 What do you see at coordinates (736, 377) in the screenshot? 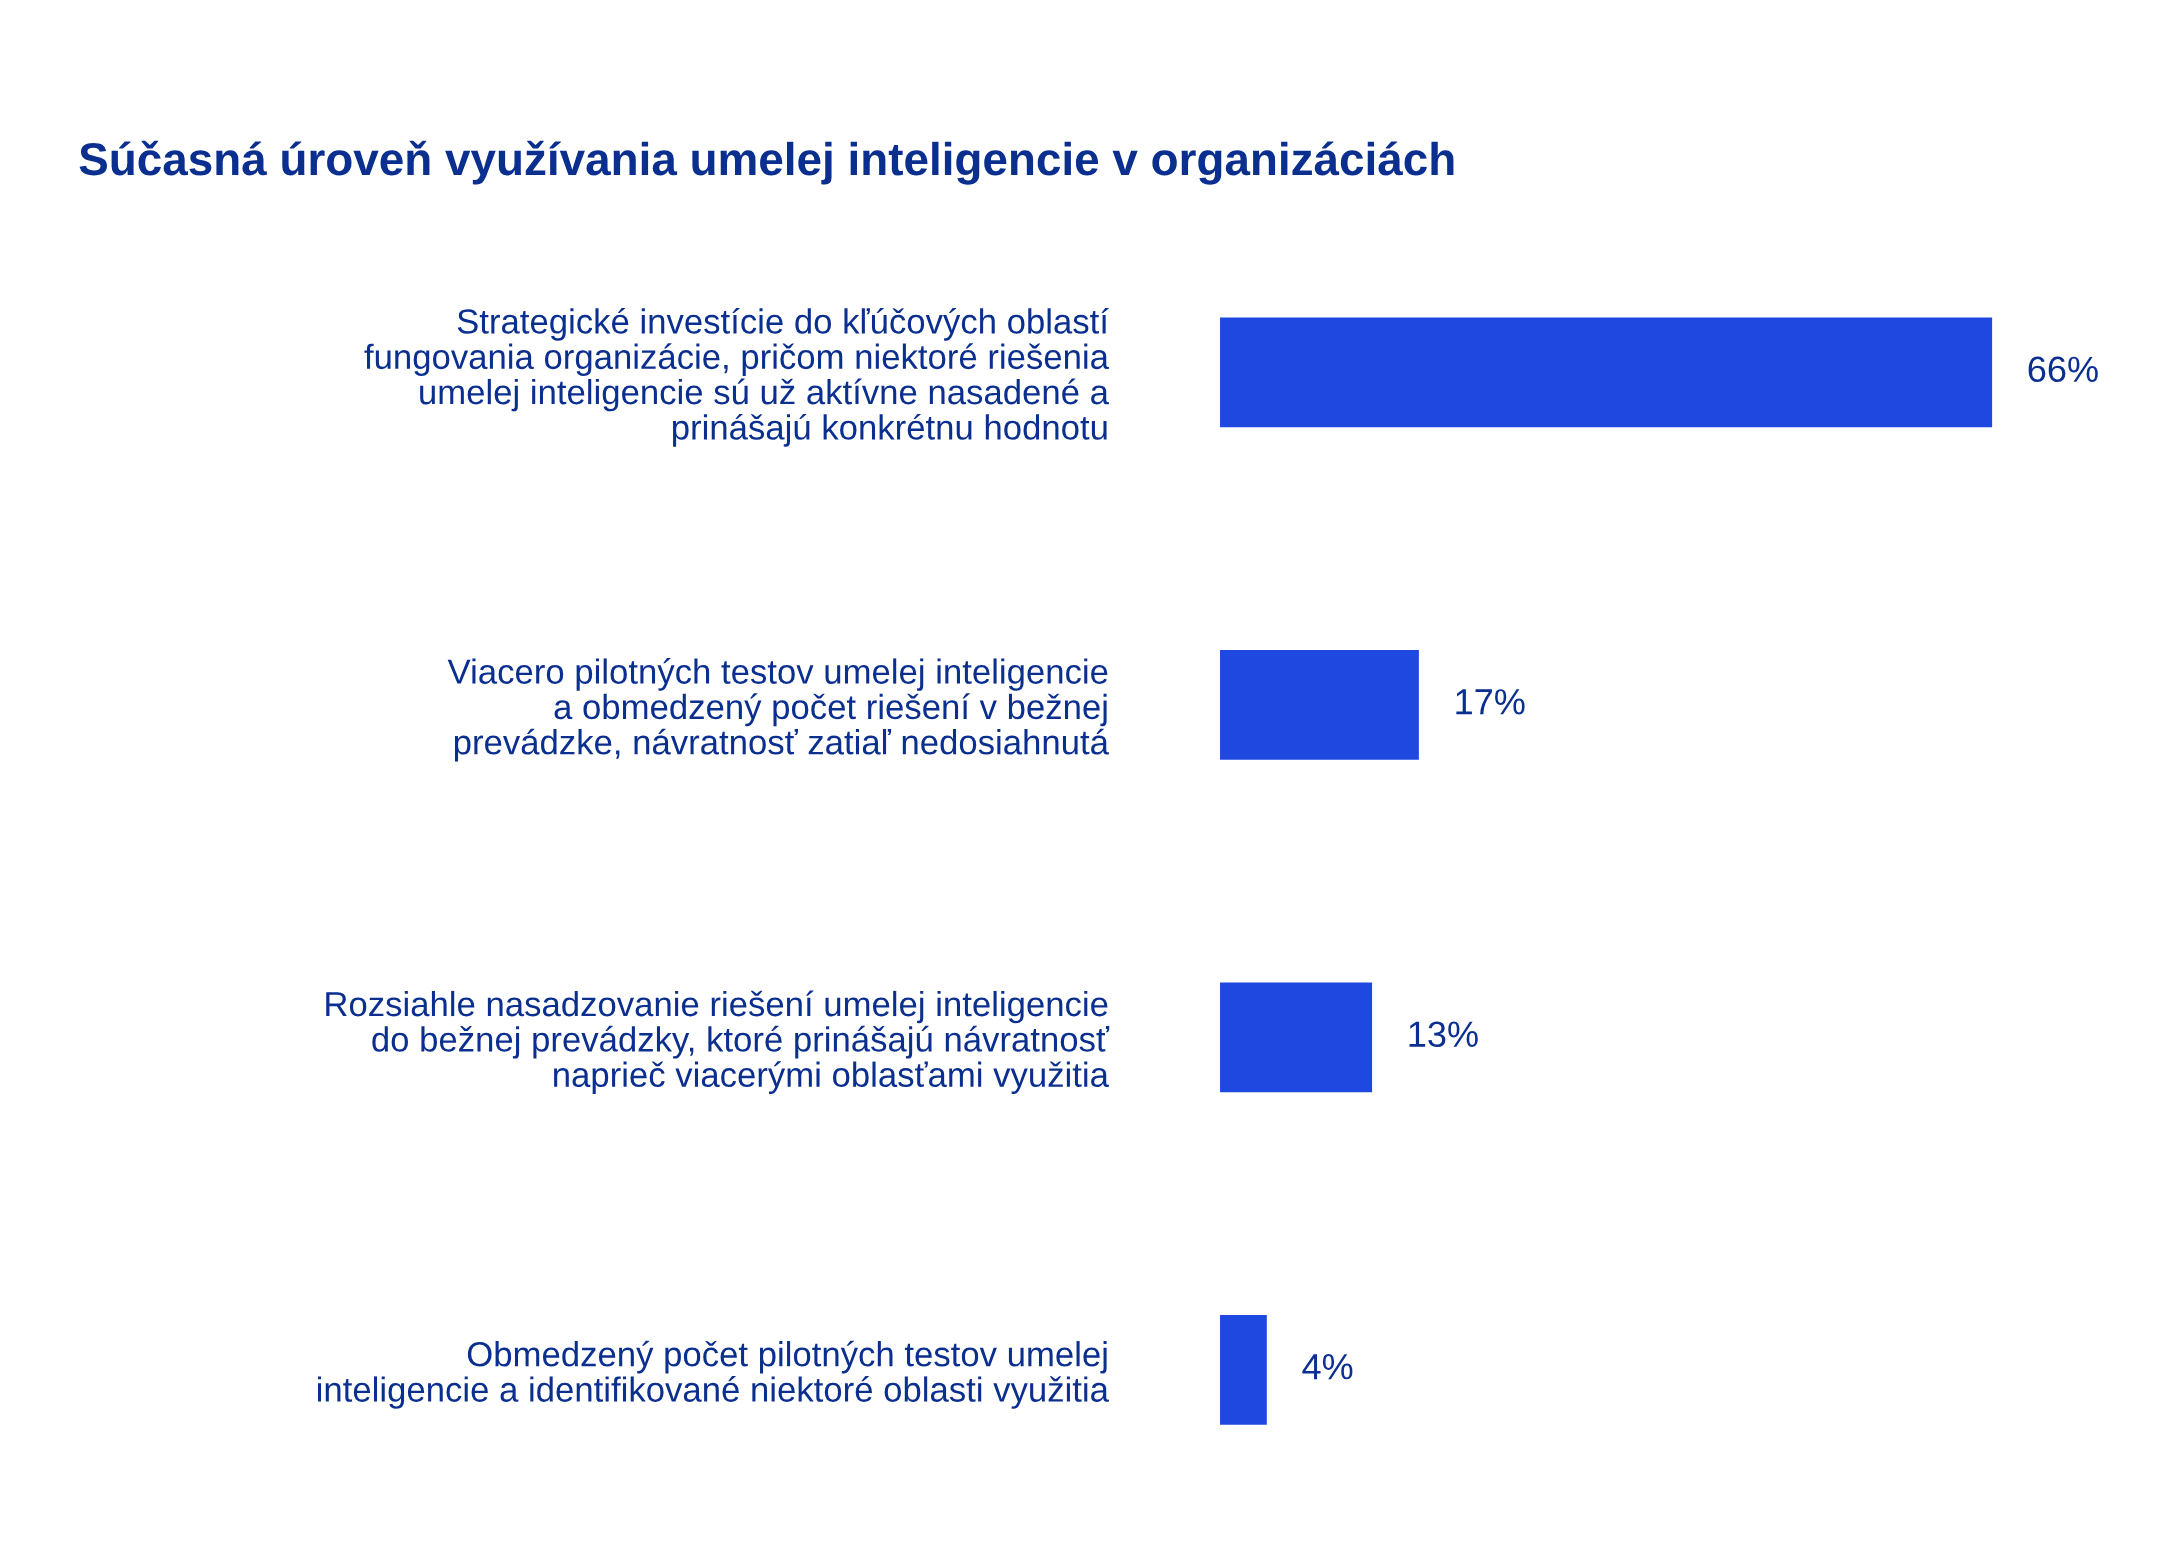
I see `y-tick-label: Strategické investície do kľúčových oblastí fungovania organizácie, pričom niektoré riešenia umelej inteligencie sú už aktívne nasadené a prinášajú konkrétnu hodnotu` at bounding box center [736, 377].